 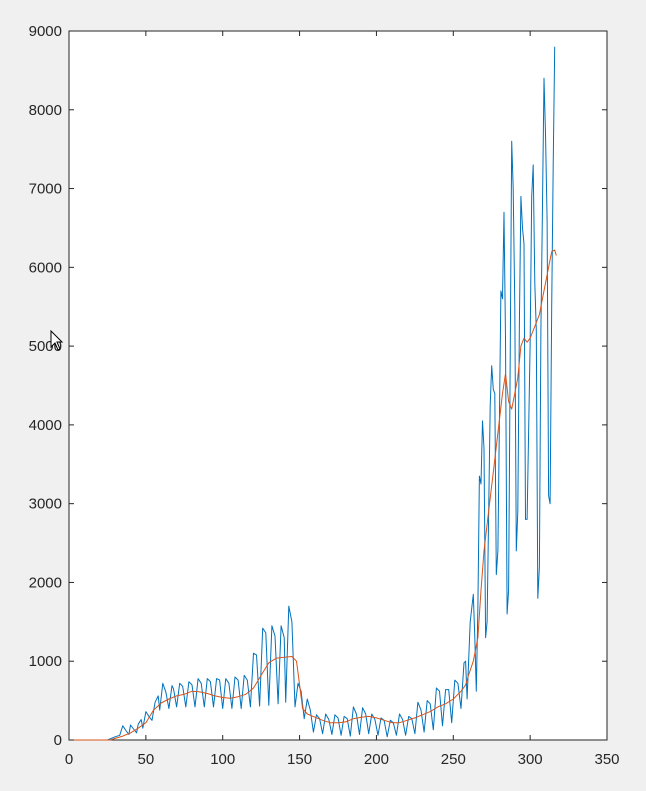 I want to click on y-tick-label: 0, so click(x=58, y=740).